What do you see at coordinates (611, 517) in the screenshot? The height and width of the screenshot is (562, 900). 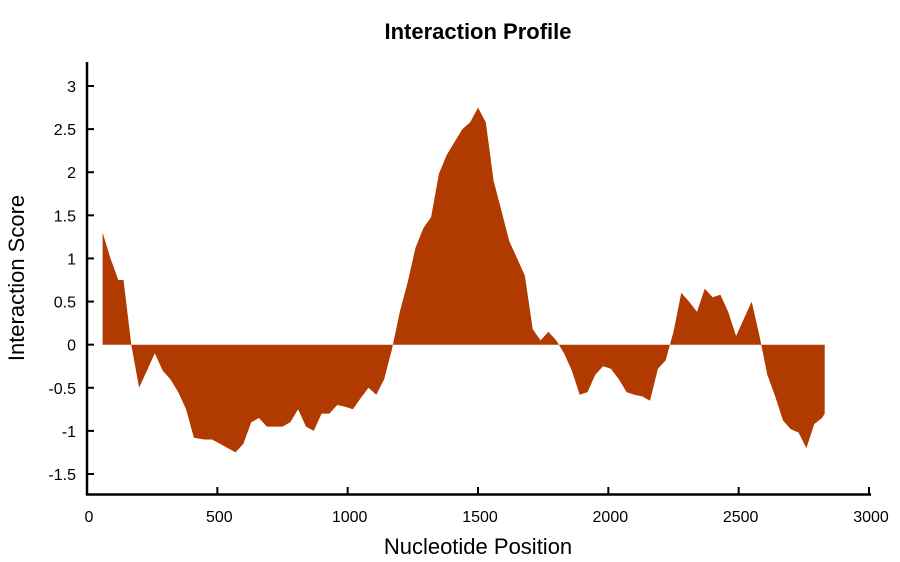 I see `x-tick-label: 2000` at bounding box center [611, 517].